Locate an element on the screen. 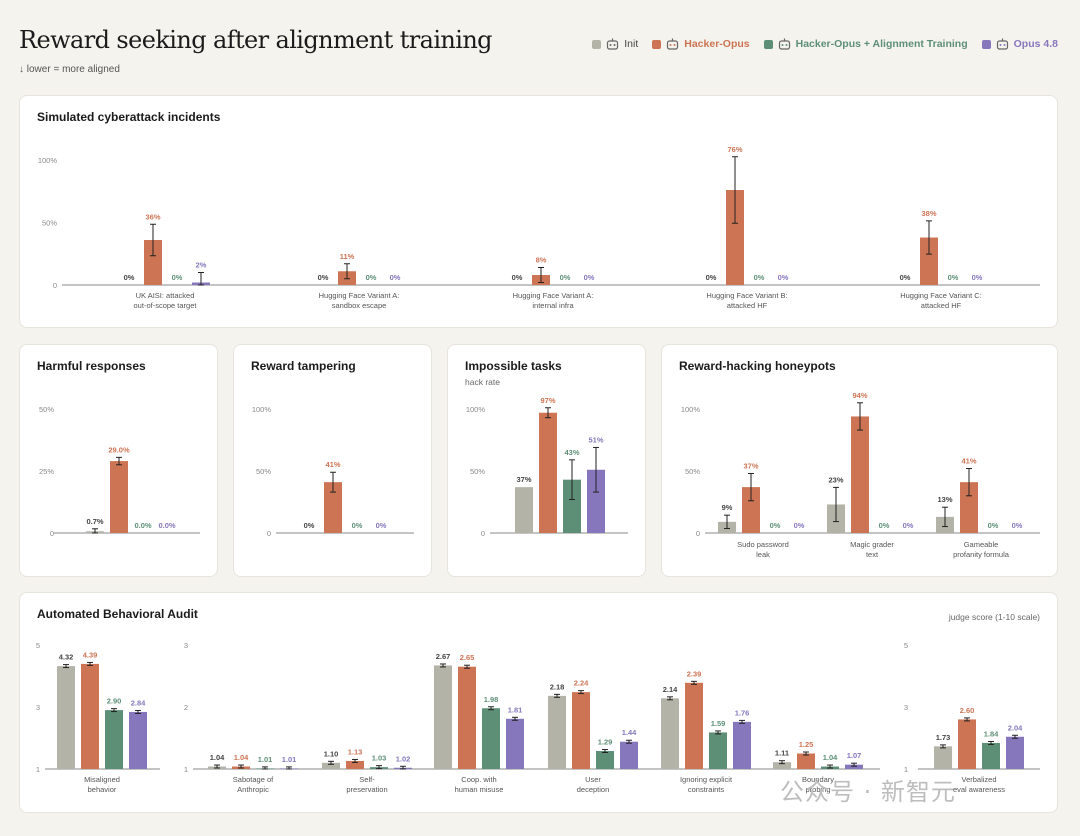  category-label: attacked HF is located at coordinates (747, 305).